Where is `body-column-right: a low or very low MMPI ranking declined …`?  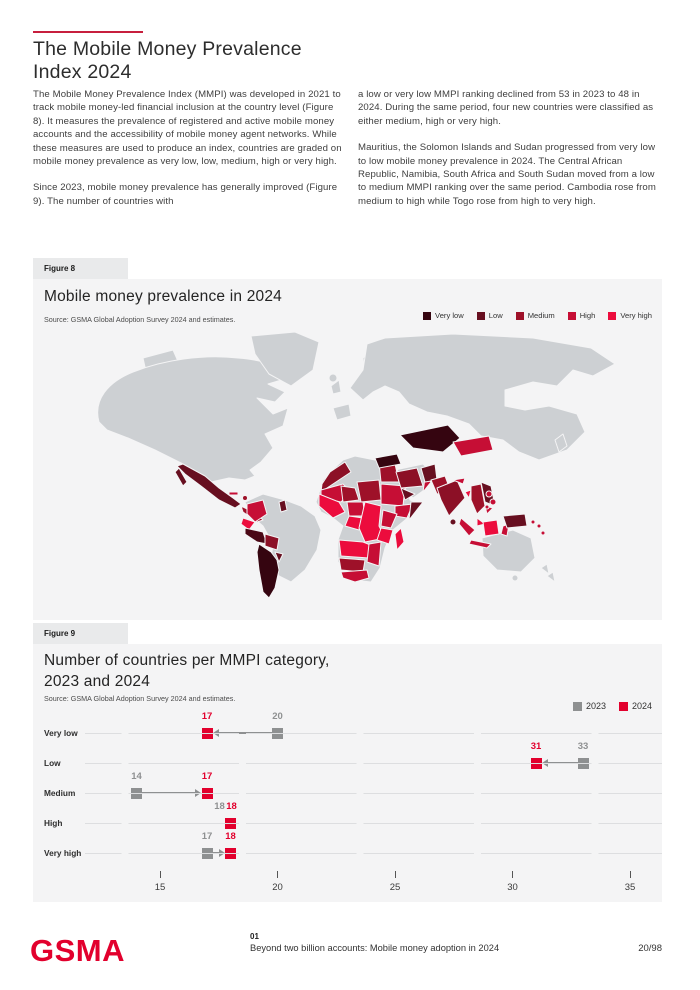
body-column-right: a low or very low MMPI ranking declined … is located at coordinates (511, 154).